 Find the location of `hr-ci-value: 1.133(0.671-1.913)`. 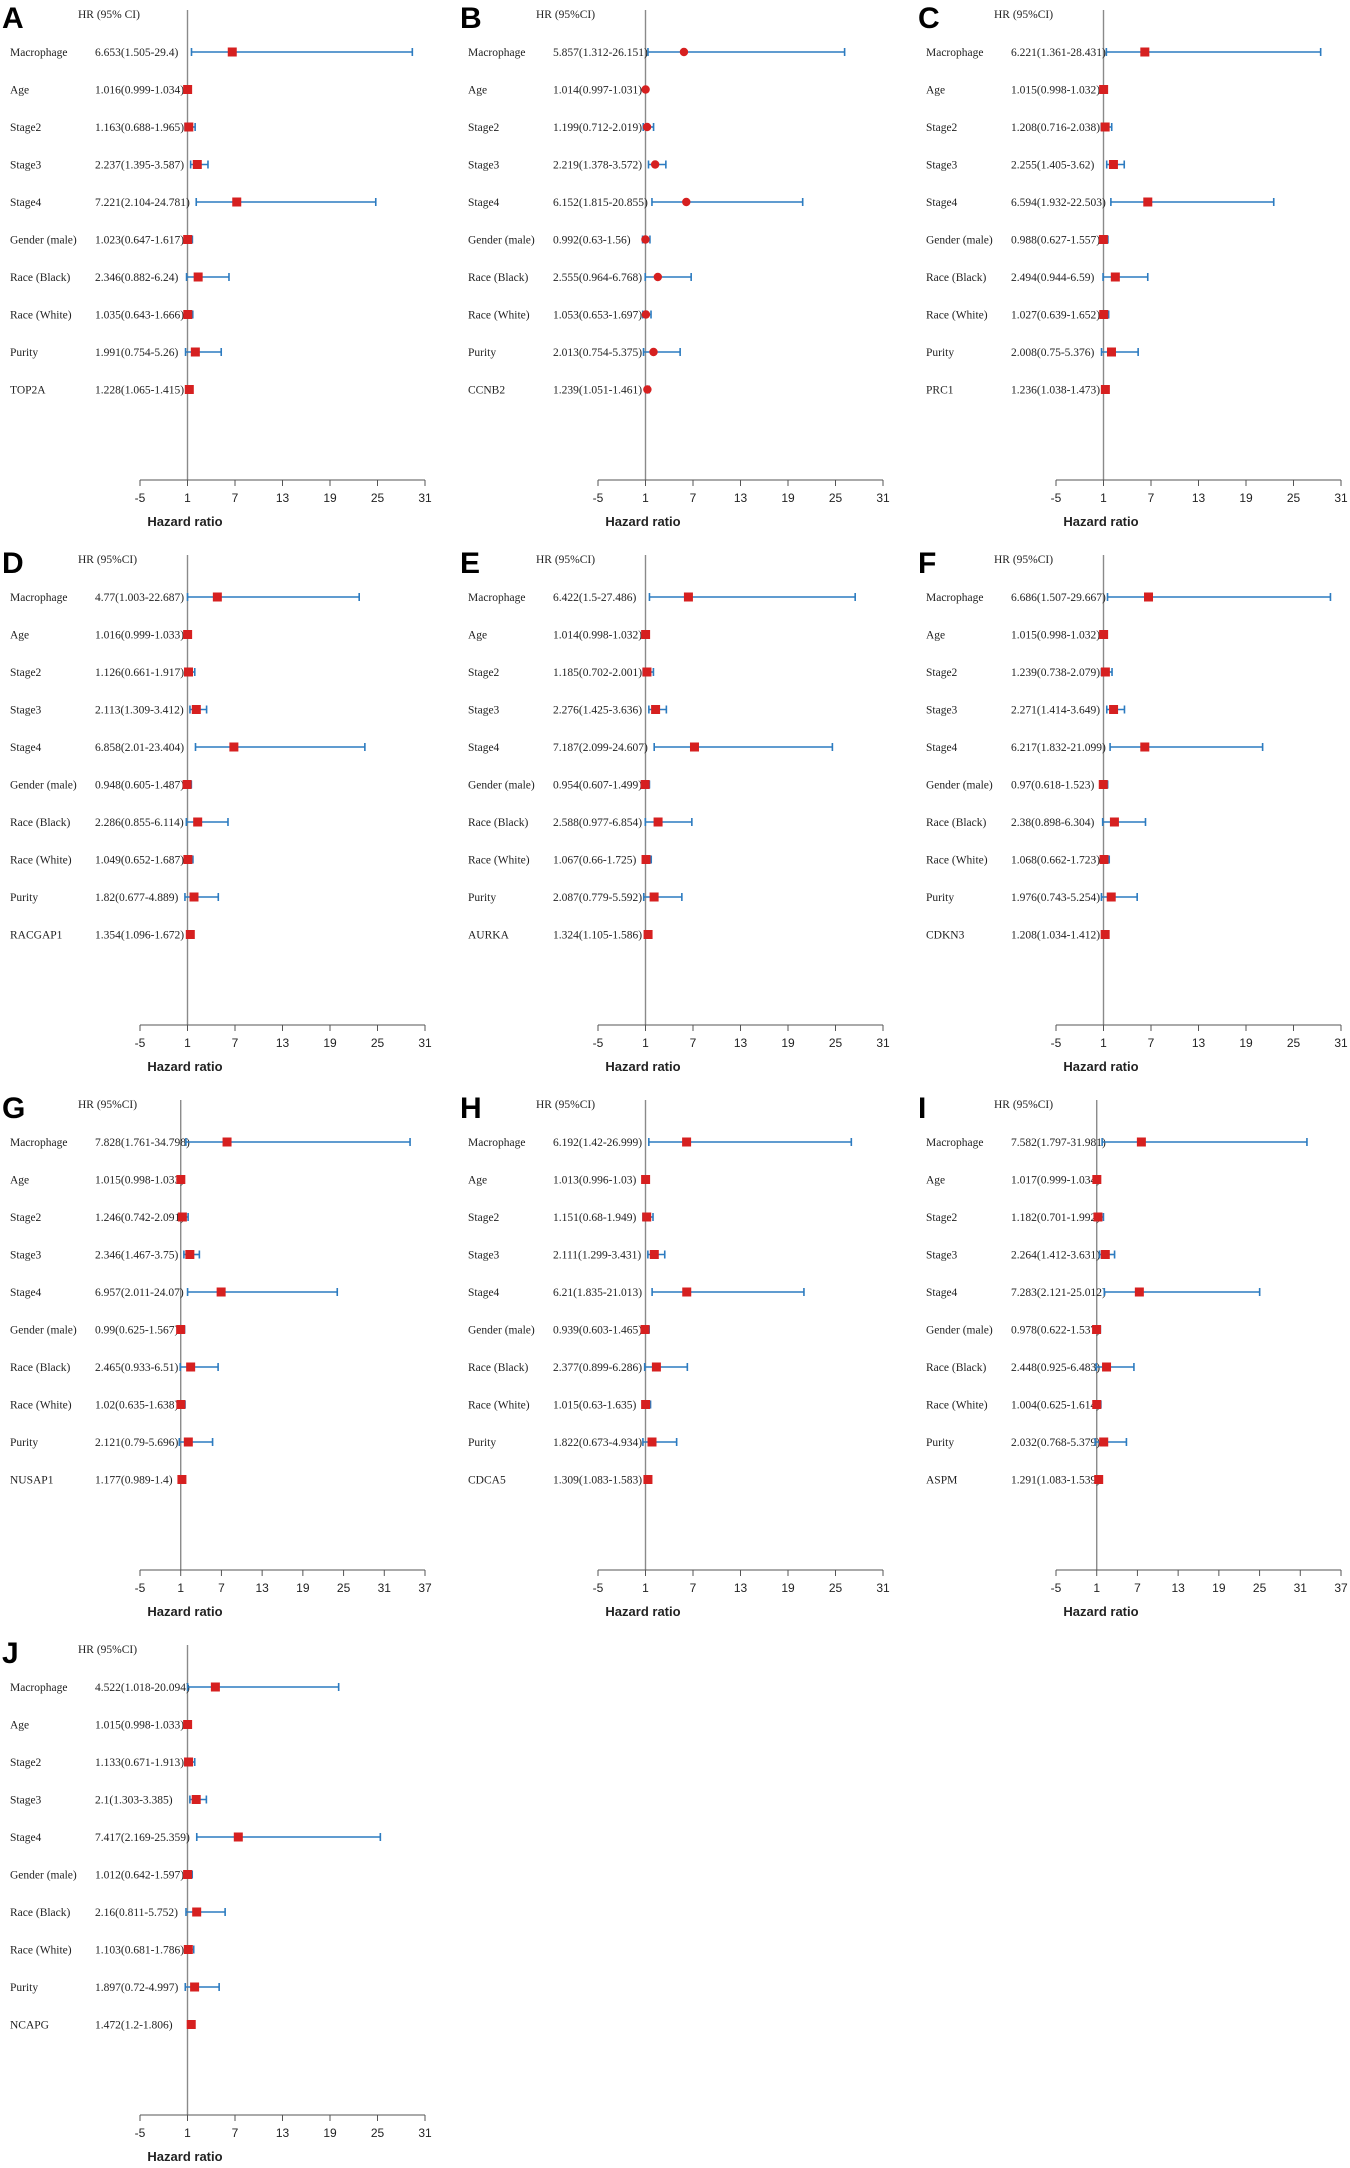

hr-ci-value: 1.133(0.671-1.913) is located at coordinates (139, 1763).